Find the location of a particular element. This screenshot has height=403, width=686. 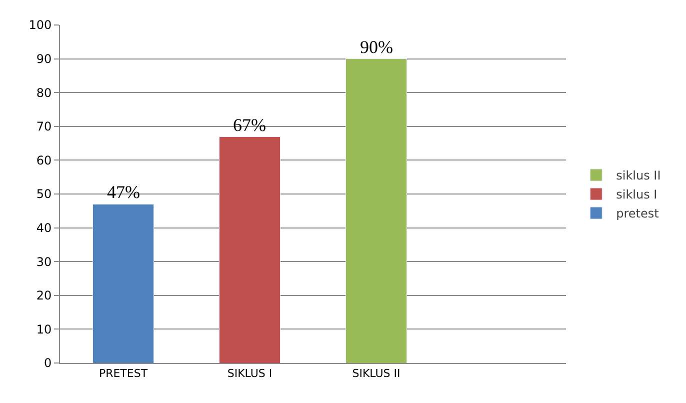

legend-label: siklus II is located at coordinates (638, 175).